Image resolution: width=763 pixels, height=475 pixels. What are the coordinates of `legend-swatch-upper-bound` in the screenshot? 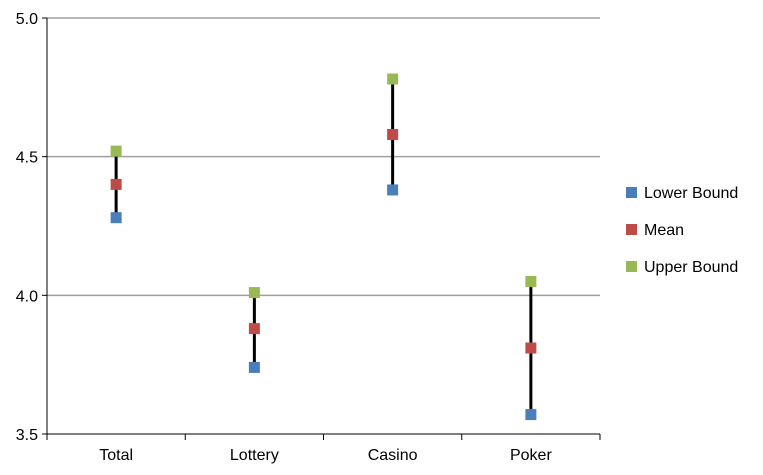 It's located at (631, 266).